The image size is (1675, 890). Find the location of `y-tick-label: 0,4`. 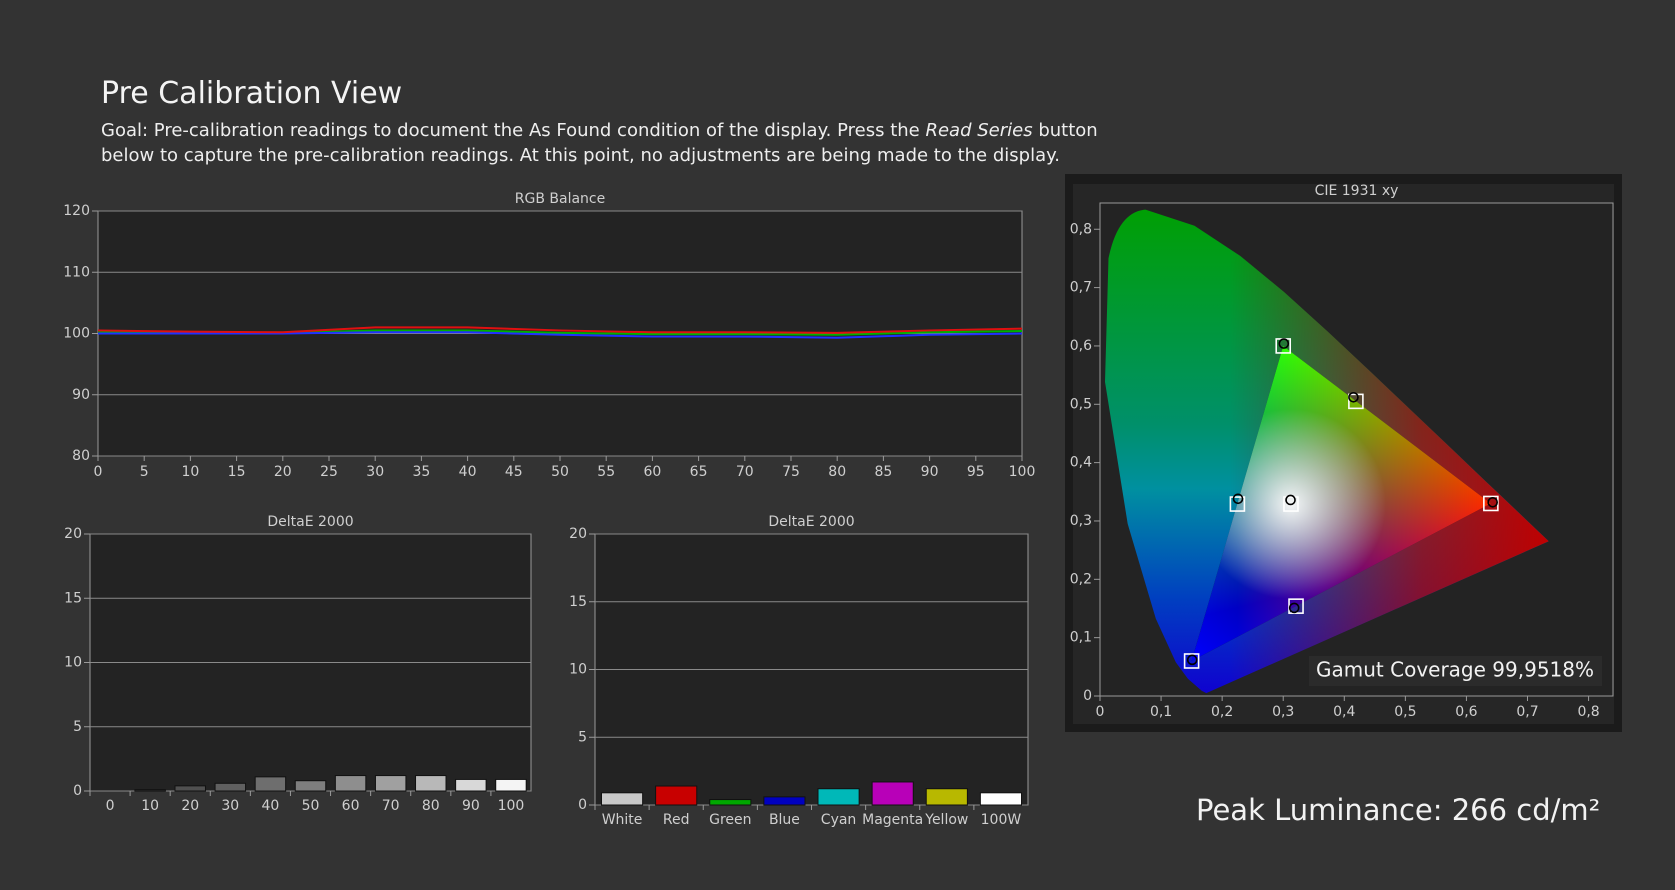

y-tick-label: 0,4 is located at coordinates (1081, 463).